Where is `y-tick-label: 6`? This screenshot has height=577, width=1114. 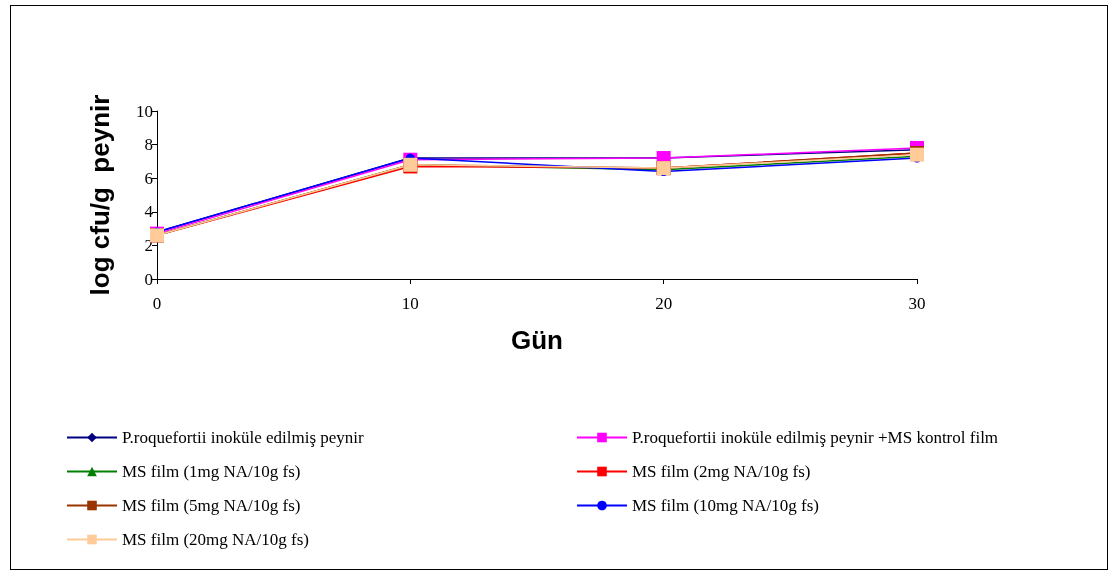 y-tick-label: 6 is located at coordinates (148, 178).